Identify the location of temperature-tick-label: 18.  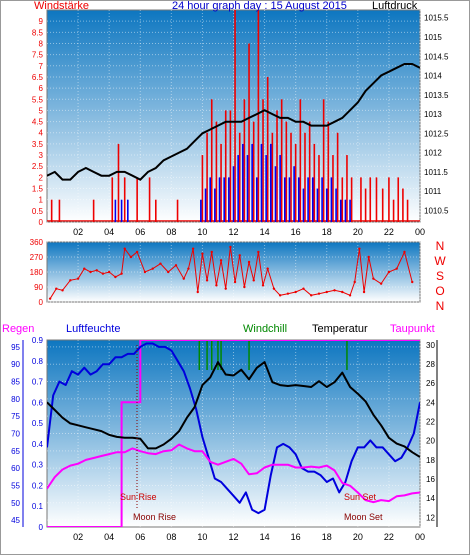
(430, 460).